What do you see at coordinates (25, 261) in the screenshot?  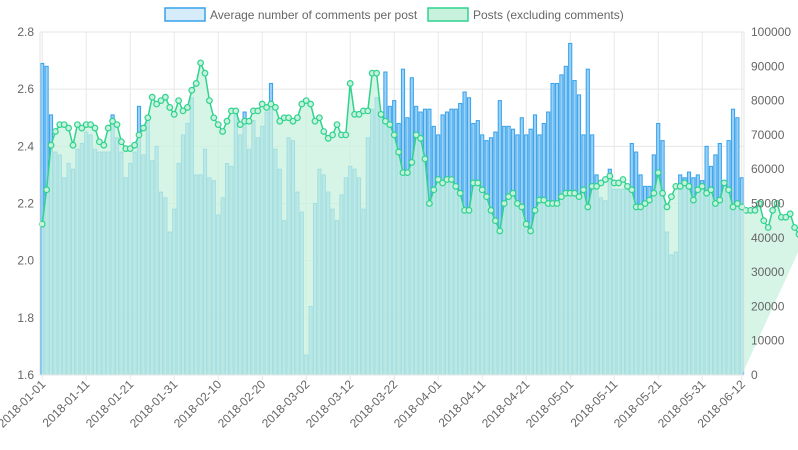 I see `y-left-tick-label: 2.0` at bounding box center [25, 261].